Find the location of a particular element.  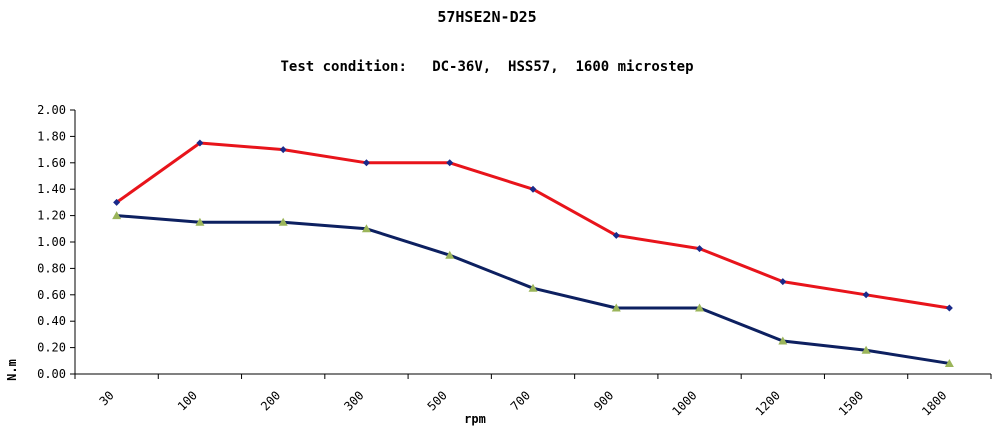

y-tick-label: 2.00 is located at coordinates (51, 110).